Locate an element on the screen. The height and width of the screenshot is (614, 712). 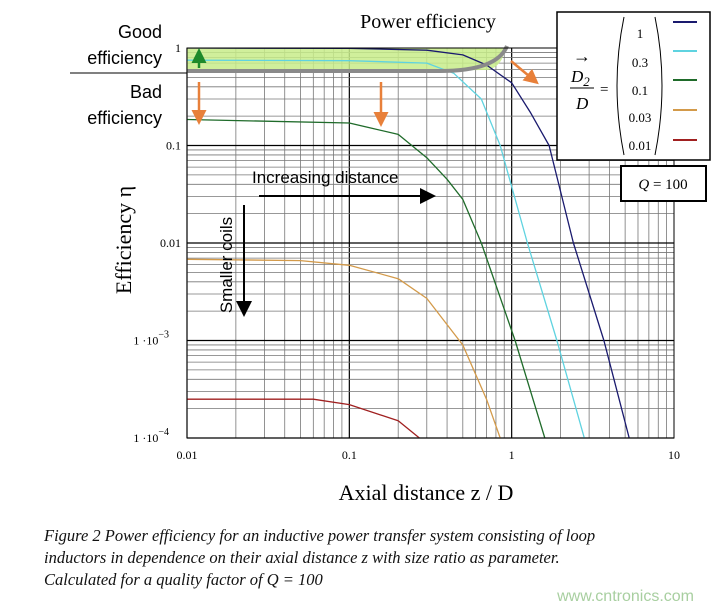
watermark: www.cntronics.com is located at coordinates (625, 596).